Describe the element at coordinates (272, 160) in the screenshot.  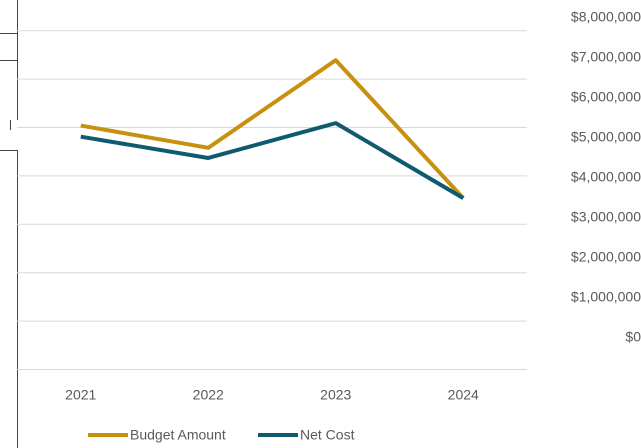
I see `series-line` at that location.